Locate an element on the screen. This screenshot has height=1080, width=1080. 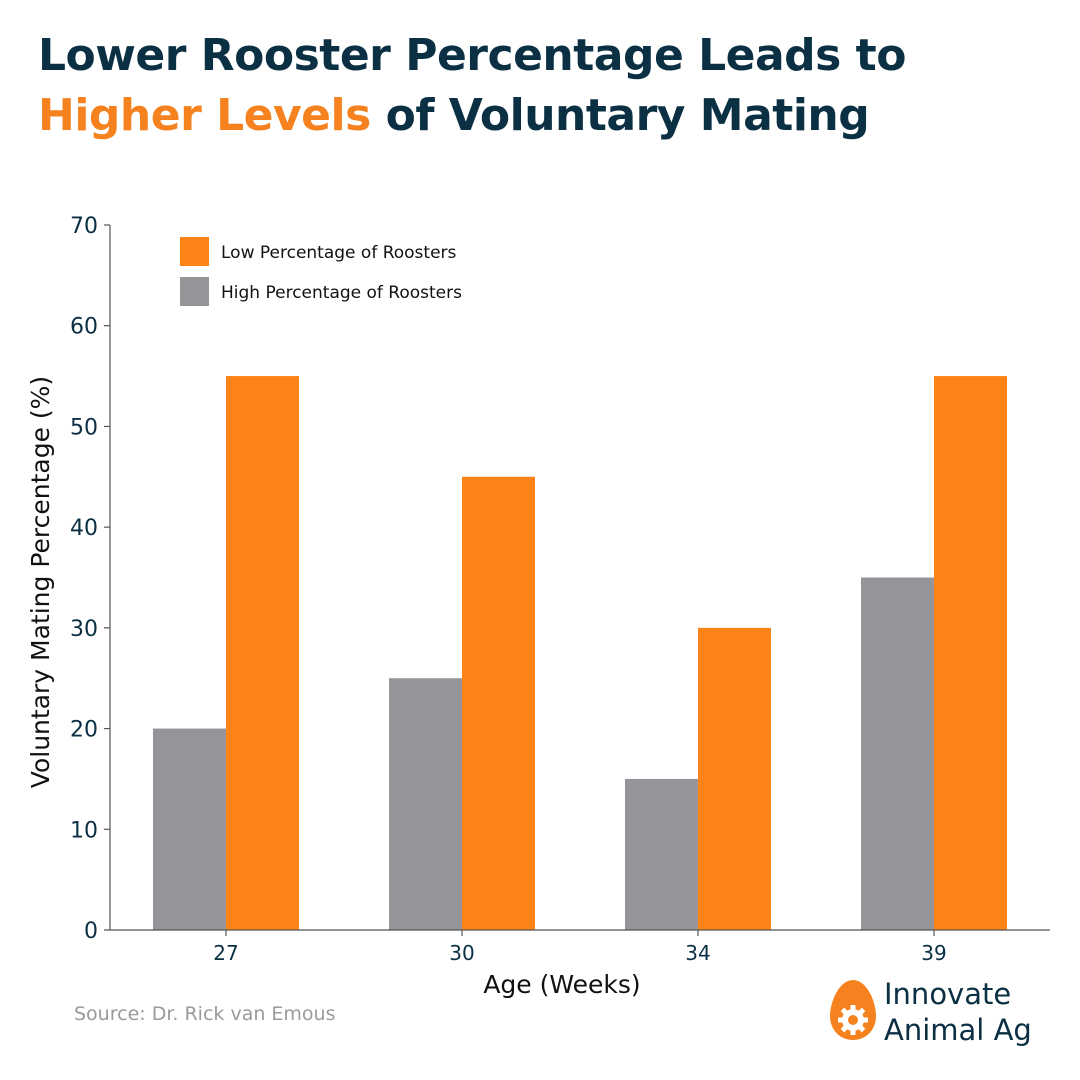
brand-logo: Innovate Animal Ag is located at coordinates (948, 1016).